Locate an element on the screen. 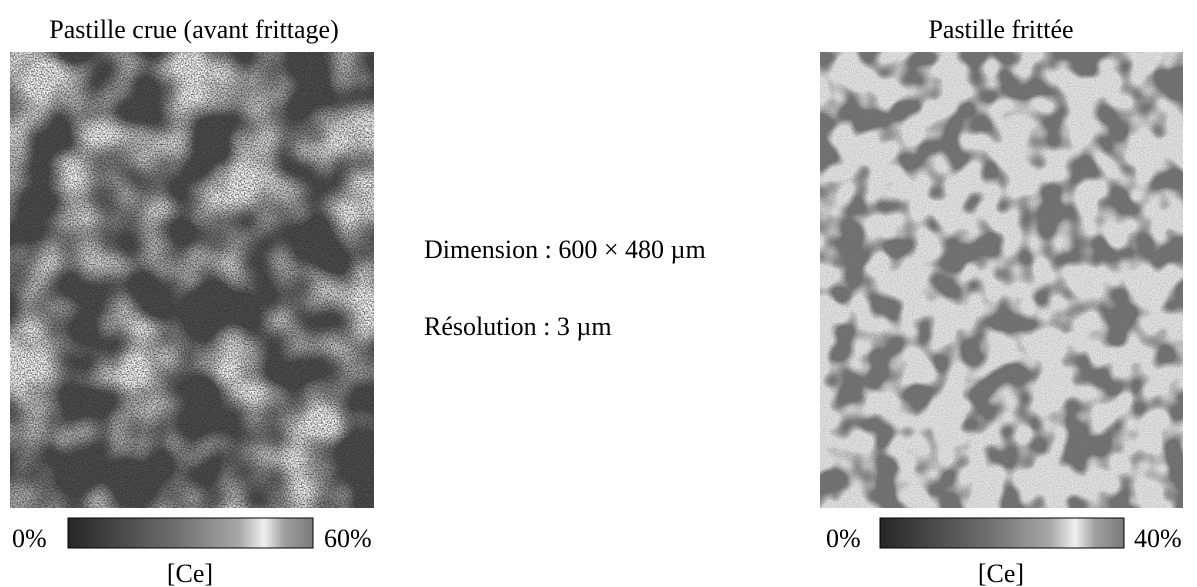  colorbar-max: 60% is located at coordinates (348, 538).